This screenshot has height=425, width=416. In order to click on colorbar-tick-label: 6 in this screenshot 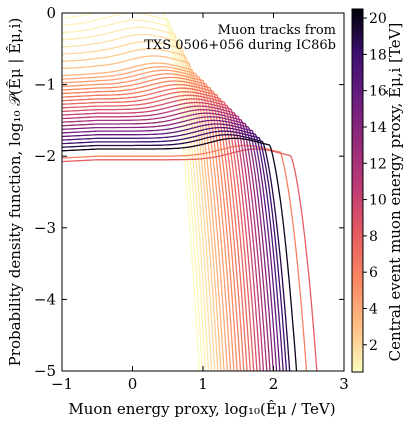, I will do `click(373, 273)`.